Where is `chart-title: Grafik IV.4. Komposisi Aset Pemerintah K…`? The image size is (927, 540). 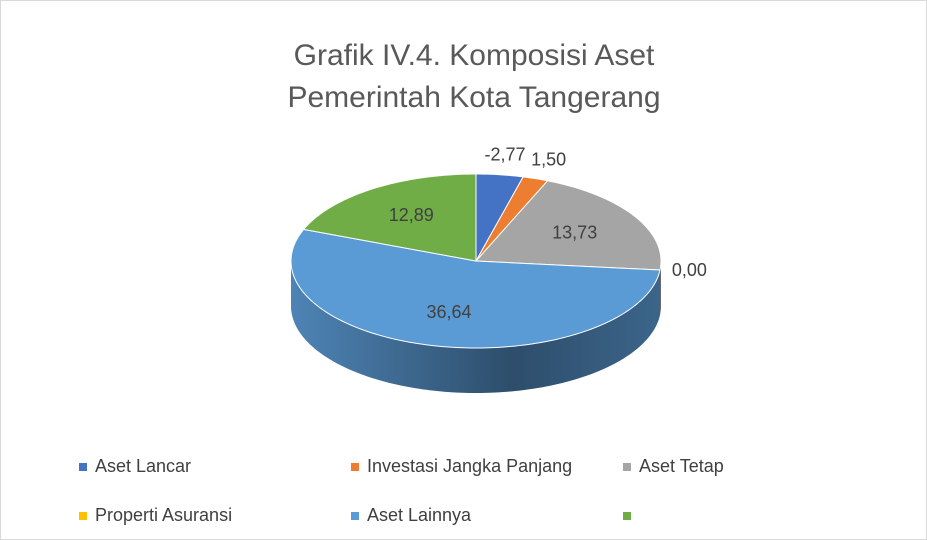
chart-title: Grafik IV.4. Komposisi Aset Pemerintah K… is located at coordinates (474, 76).